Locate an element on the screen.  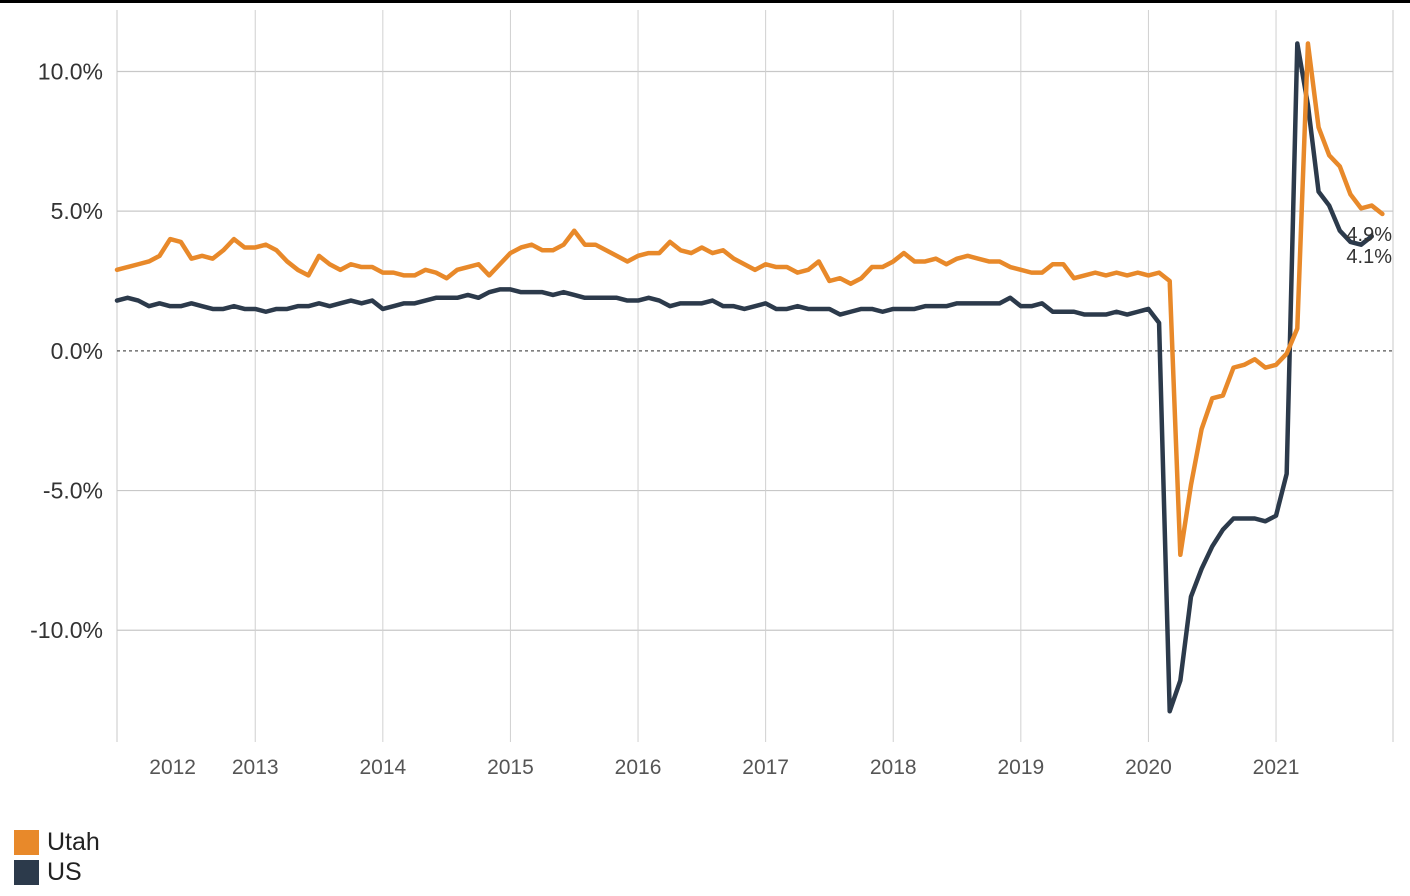
y-tick-label: -5.0% is located at coordinates (73, 491).